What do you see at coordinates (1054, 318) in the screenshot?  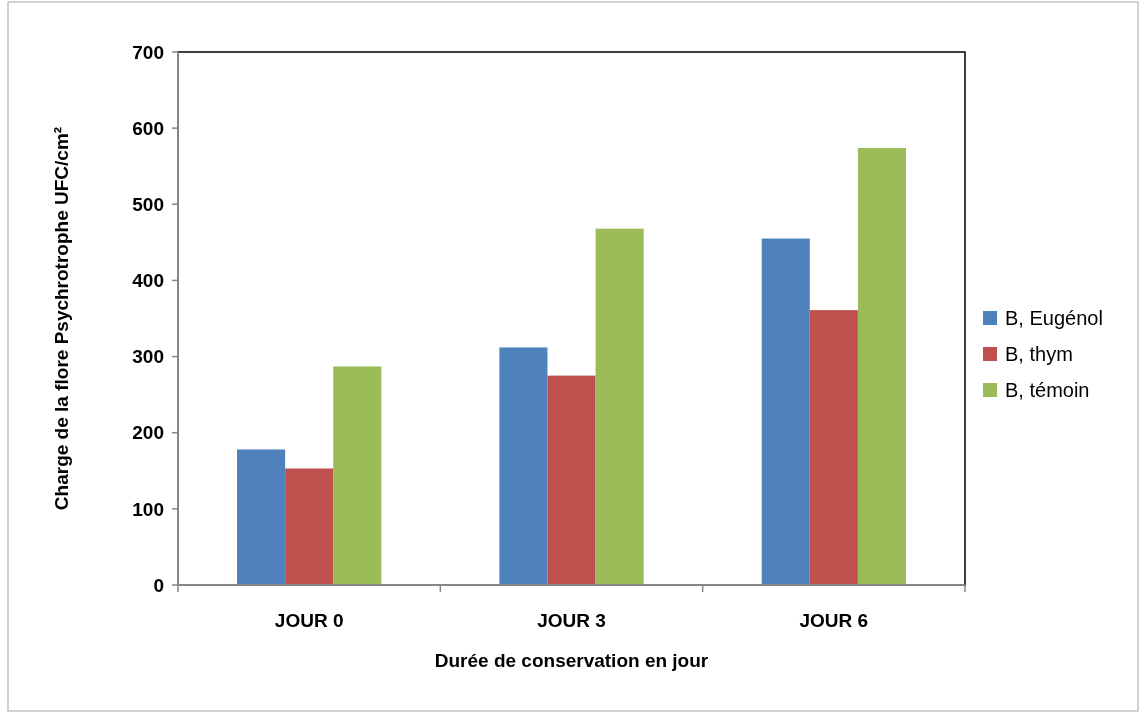 I see `legend-label: B, Eugénol` at bounding box center [1054, 318].